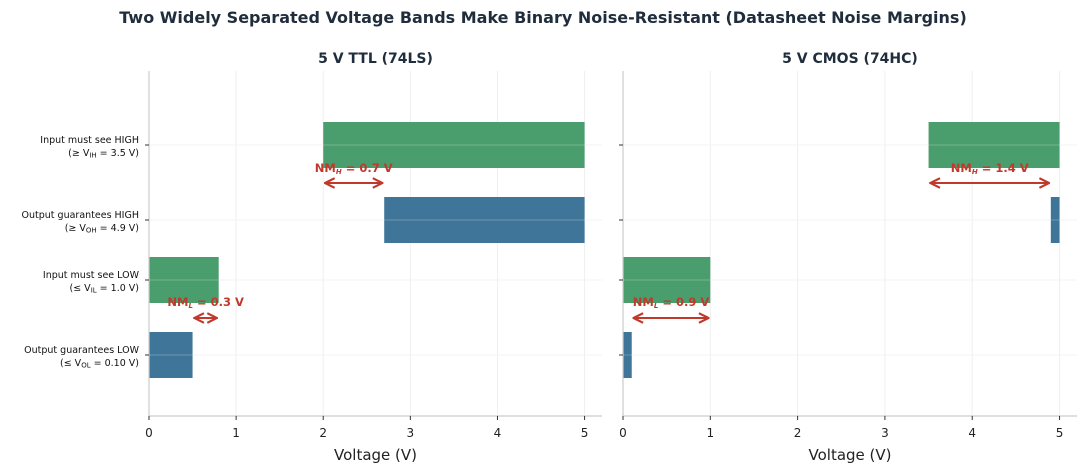  Describe the element at coordinates (89, 140) in the screenshot. I see `category-label: Input must see HIGH` at that location.